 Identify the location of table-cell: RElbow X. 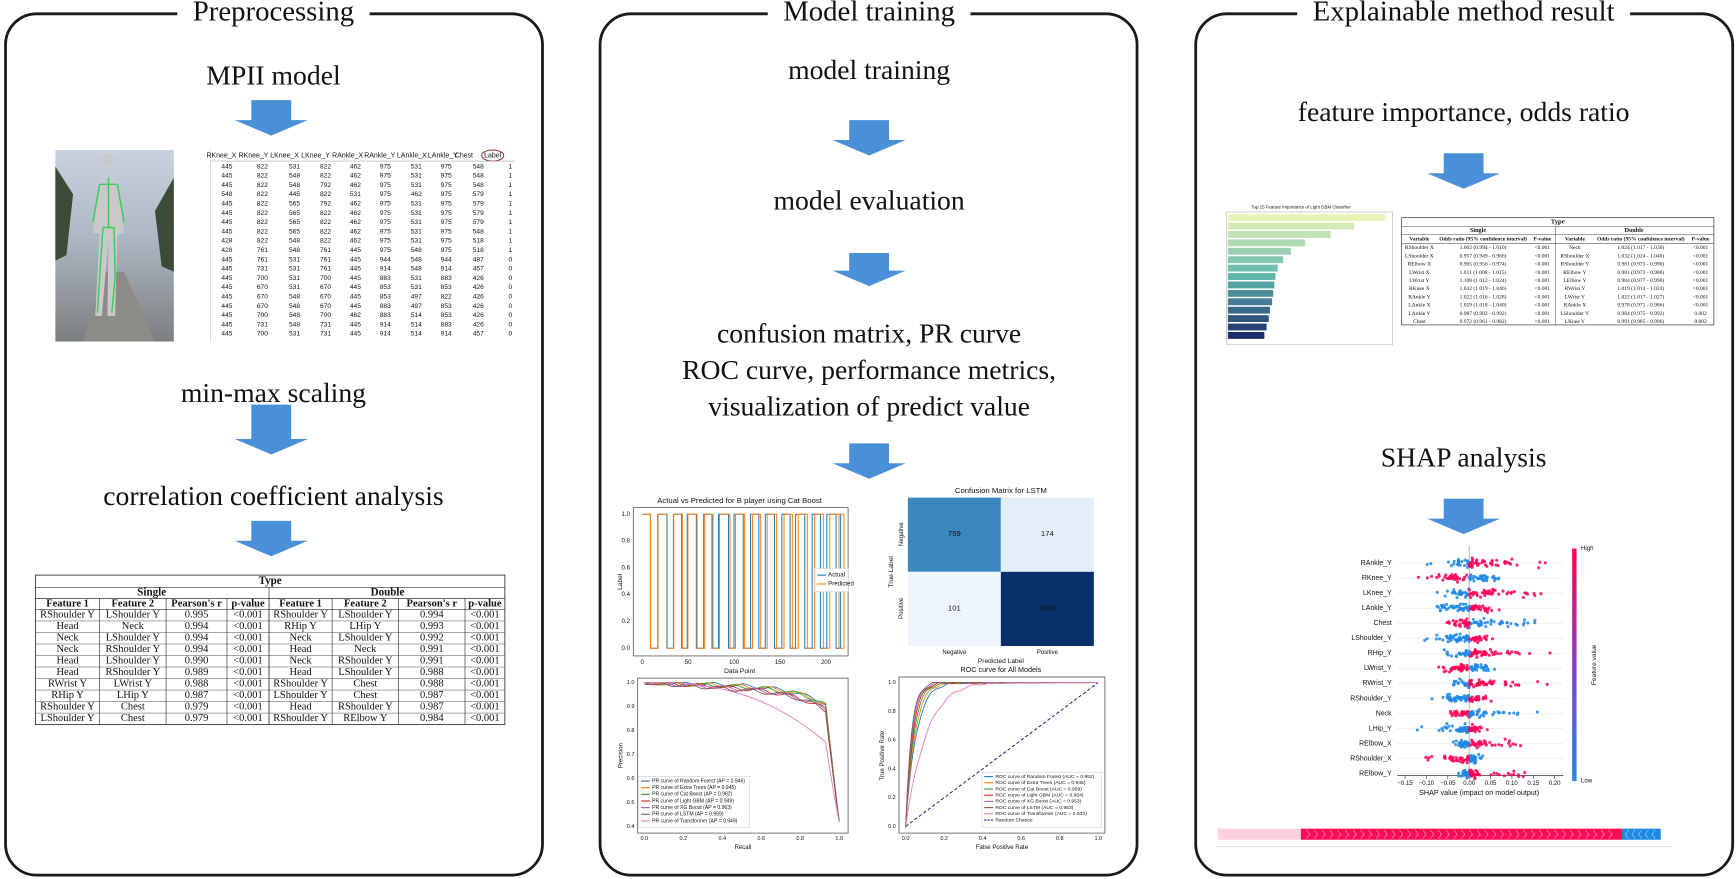
(1419, 265).